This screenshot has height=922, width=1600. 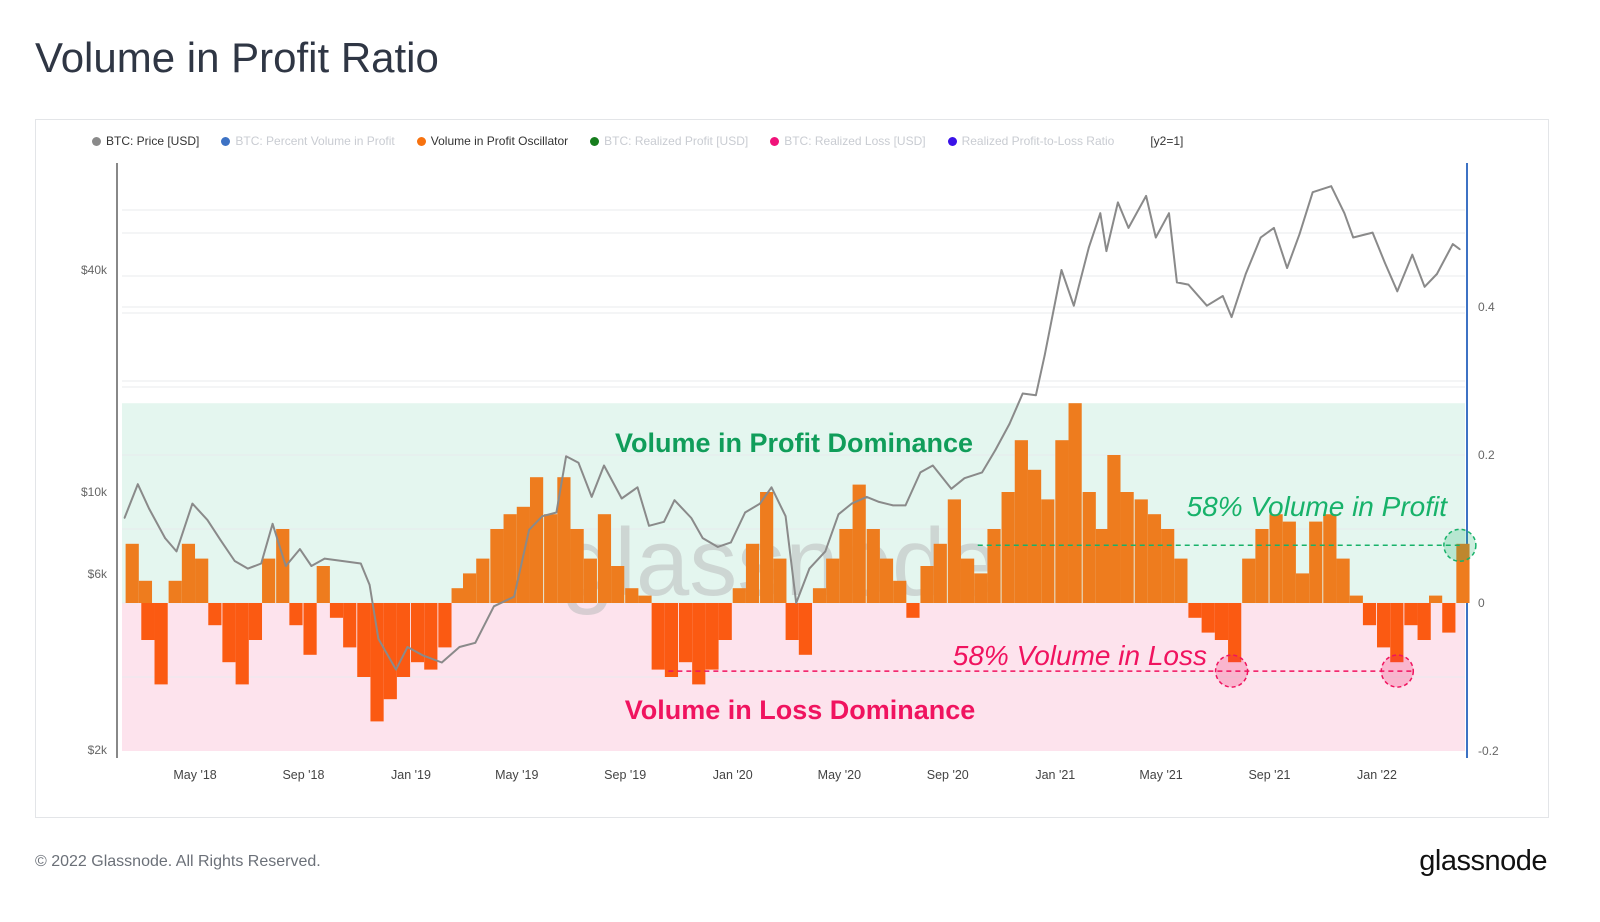 What do you see at coordinates (794, 443) in the screenshot?
I see `zone-label: Volume in Profit Dominance` at bounding box center [794, 443].